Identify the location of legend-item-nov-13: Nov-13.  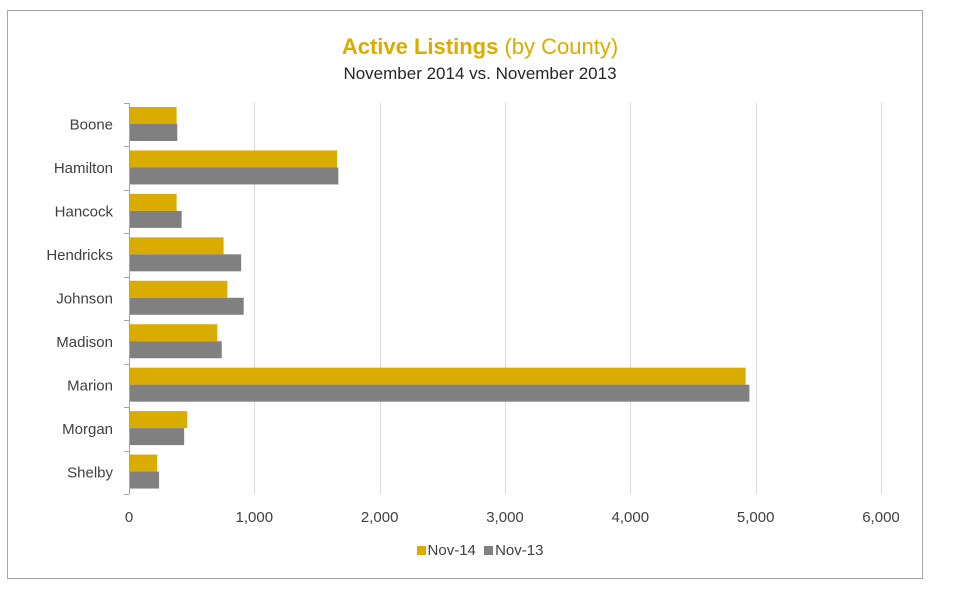
(513, 550).